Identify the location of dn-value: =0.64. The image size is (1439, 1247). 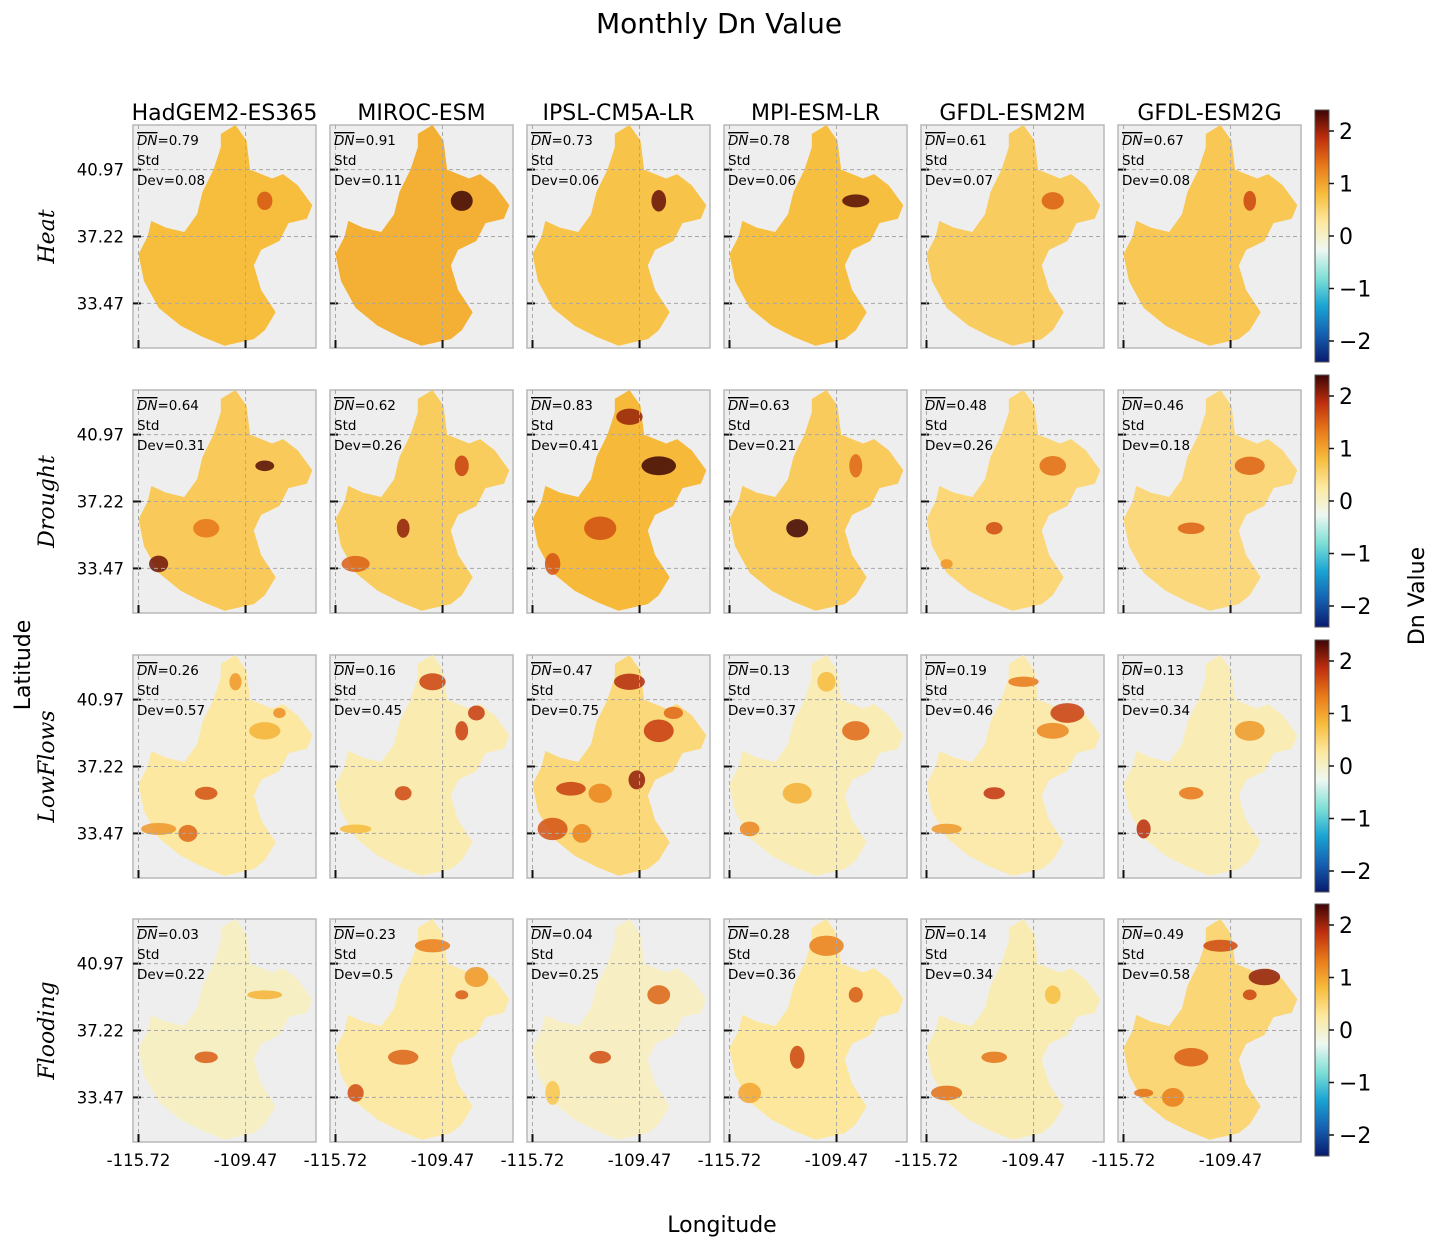
(178, 406).